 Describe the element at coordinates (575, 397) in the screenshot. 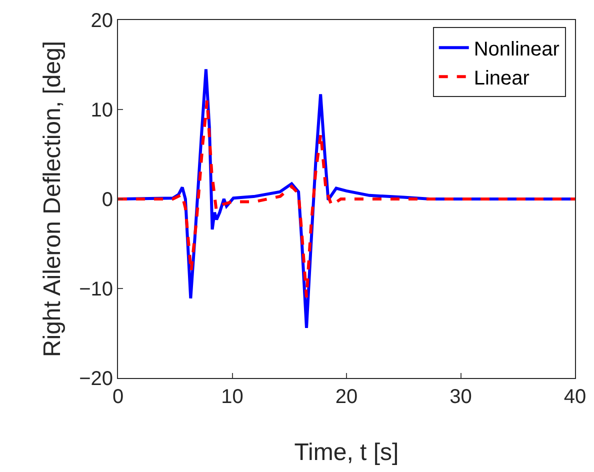

I see `x-tick-label: 40` at that location.